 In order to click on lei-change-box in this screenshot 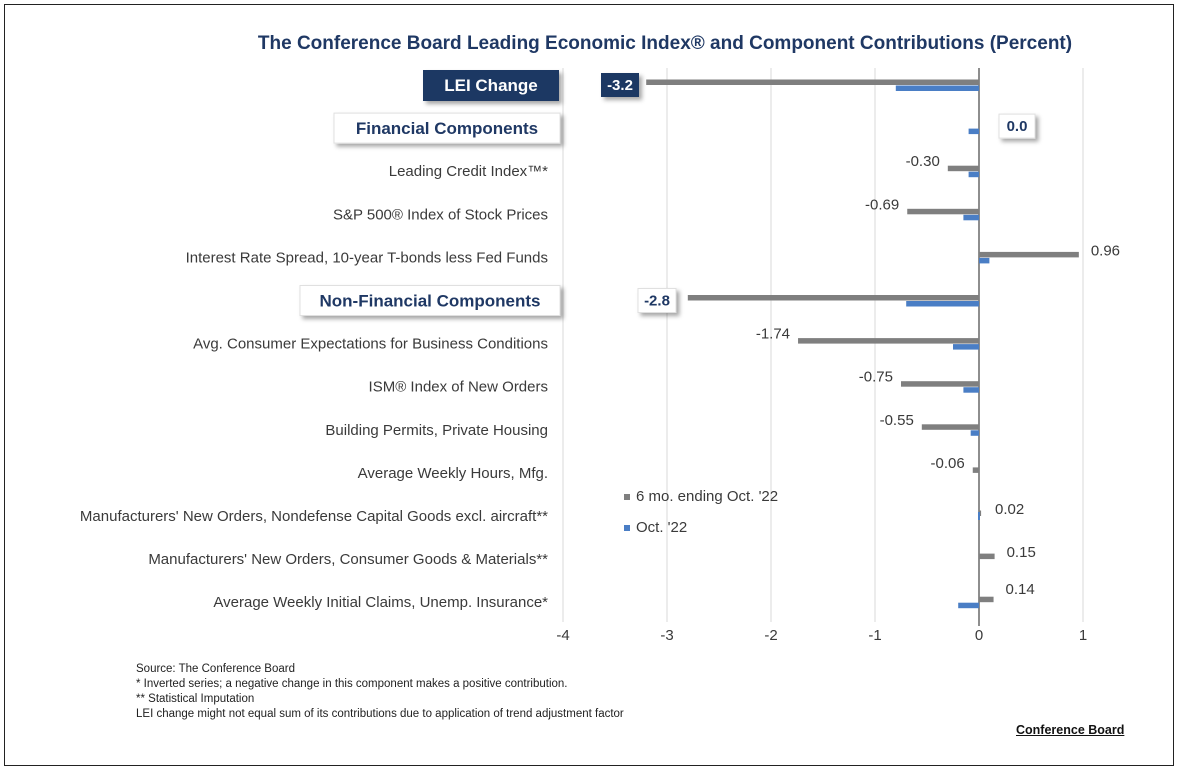, I will do `click(491, 85)`.